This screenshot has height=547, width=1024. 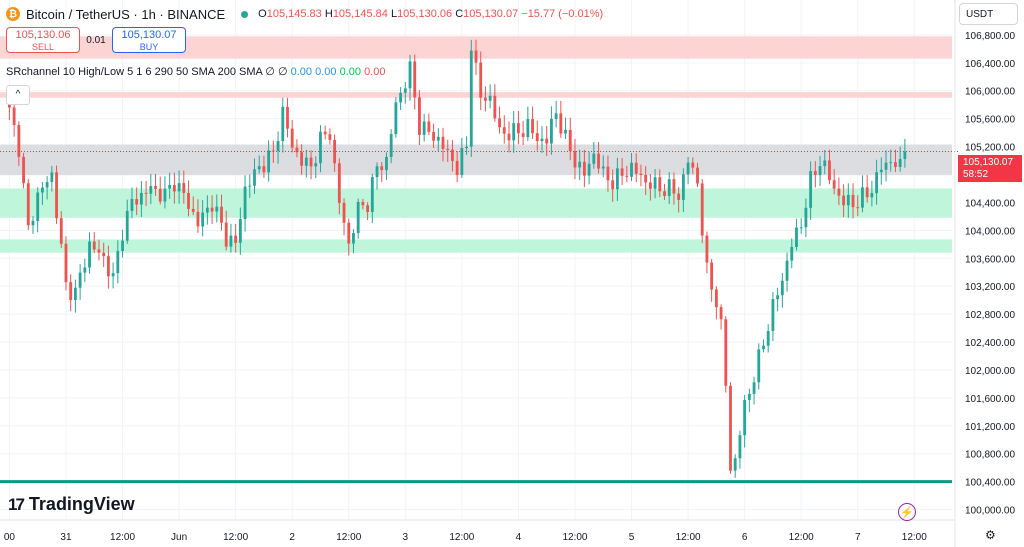 What do you see at coordinates (988, 14) in the screenshot?
I see `currency-selector: USDT` at bounding box center [988, 14].